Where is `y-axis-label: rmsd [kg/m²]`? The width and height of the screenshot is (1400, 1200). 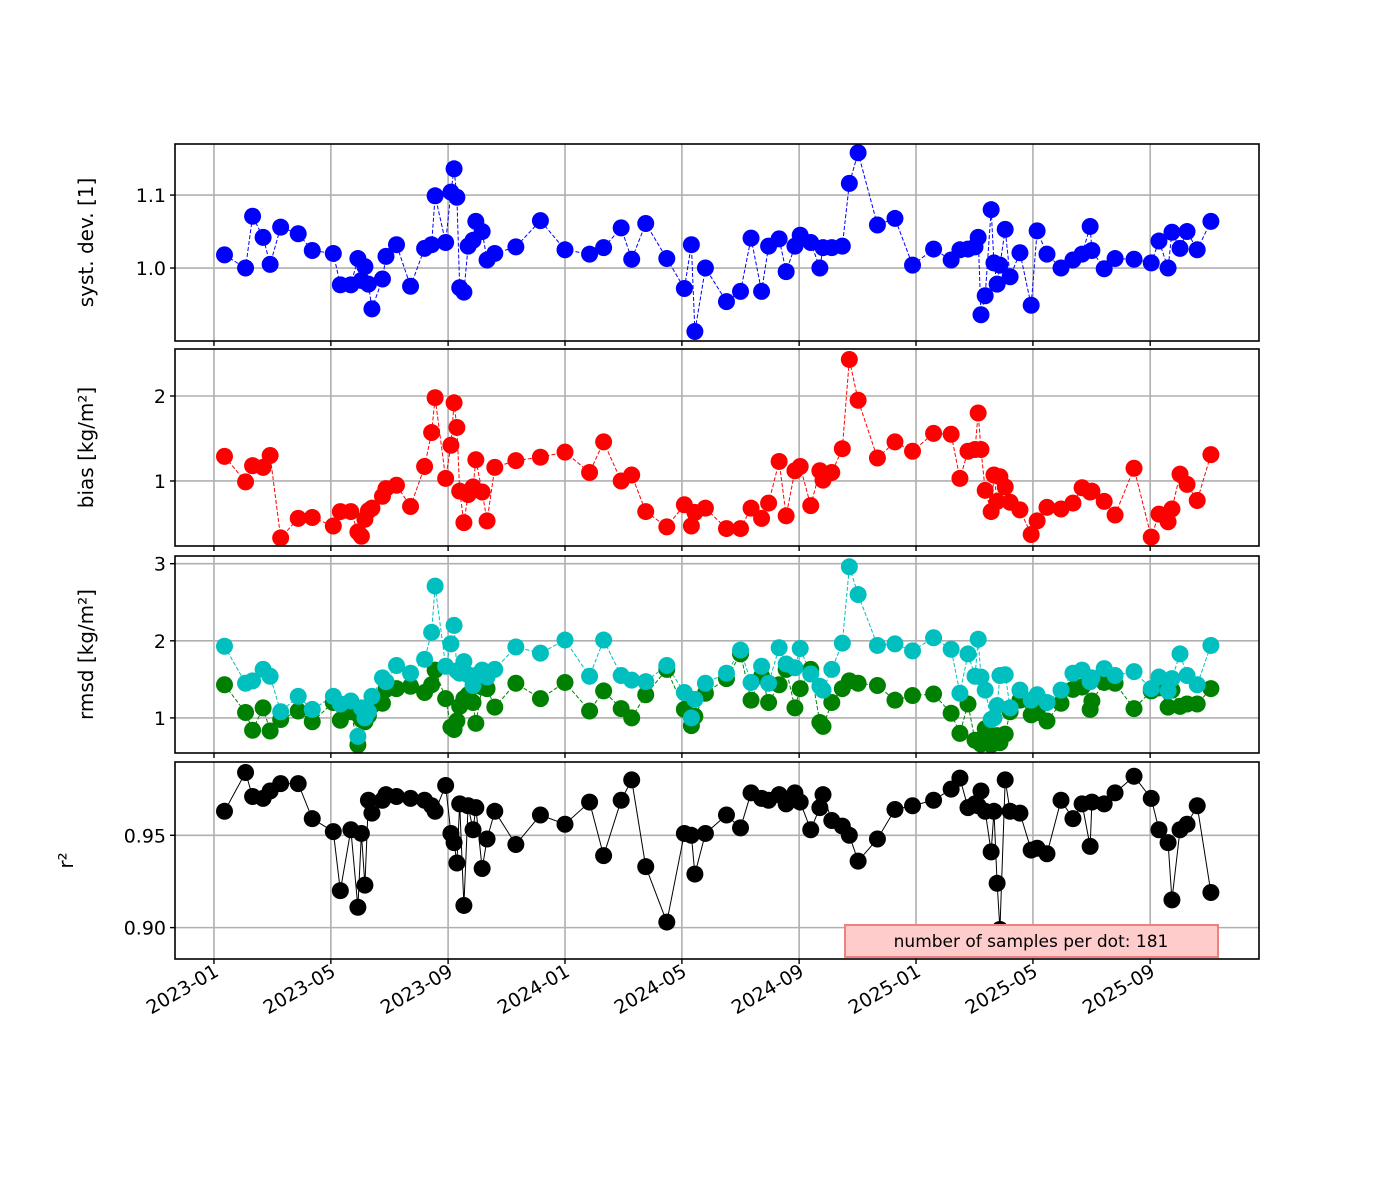 y-axis-label: rmsd [kg/m²] is located at coordinates (86, 654).